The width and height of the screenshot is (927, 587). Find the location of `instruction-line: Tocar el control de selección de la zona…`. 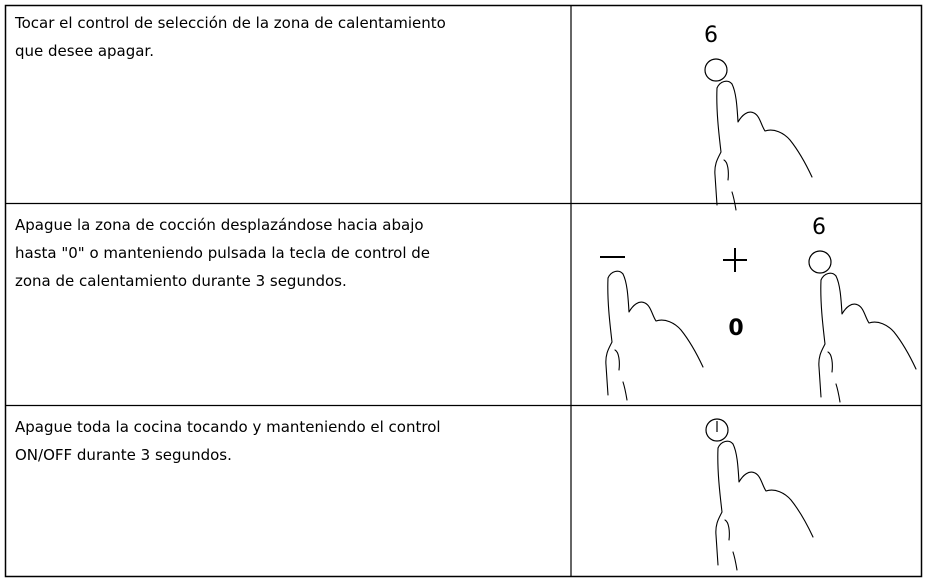

instruction-line: Tocar el control de selección de la zona… is located at coordinates (230, 23).